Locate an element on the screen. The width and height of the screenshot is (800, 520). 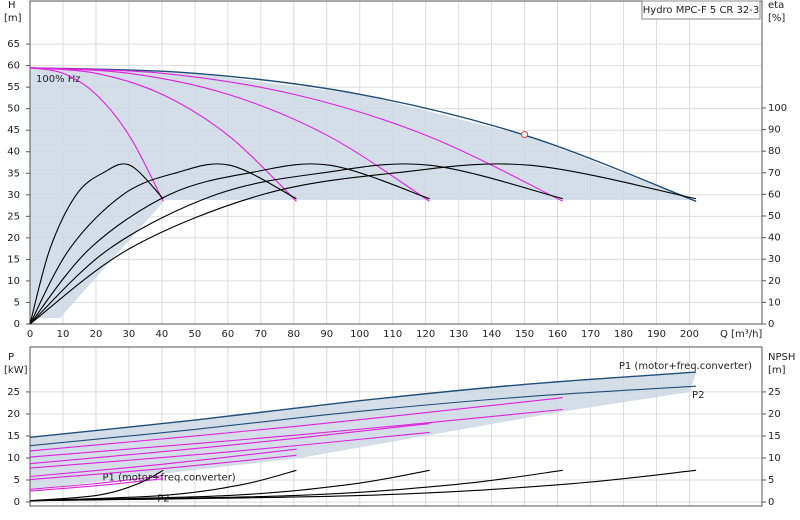
x-tick-label: 100 is located at coordinates (359, 334).